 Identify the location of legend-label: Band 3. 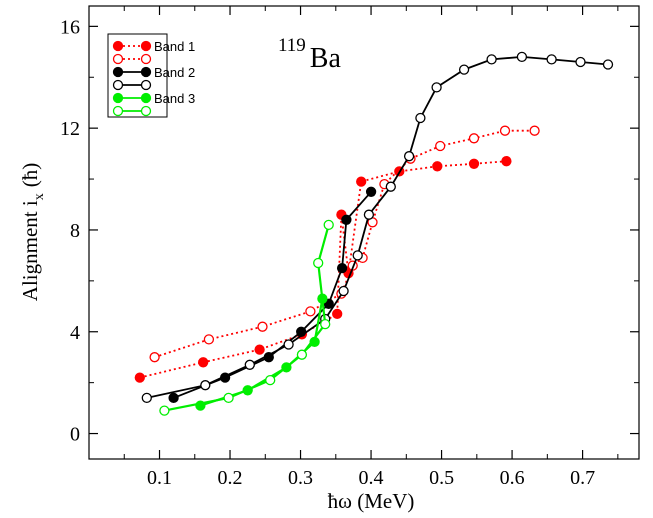
(174, 98).